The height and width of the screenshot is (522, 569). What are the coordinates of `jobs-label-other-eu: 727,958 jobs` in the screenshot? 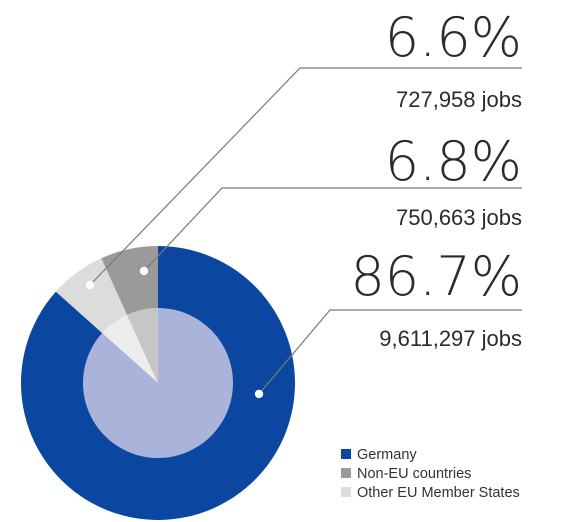 It's located at (459, 99).